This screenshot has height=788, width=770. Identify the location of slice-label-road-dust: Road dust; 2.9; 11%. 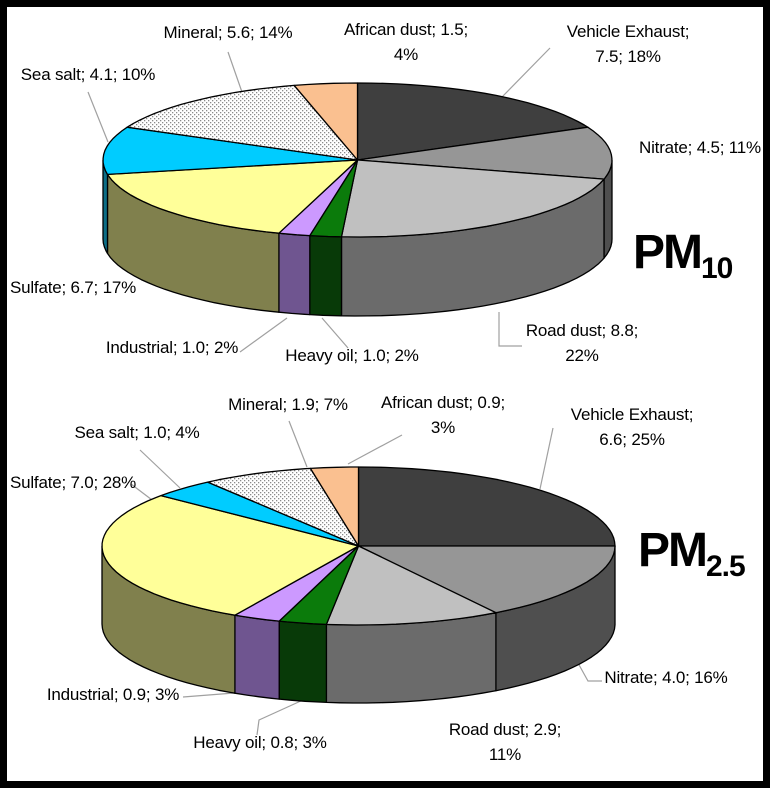
(505, 742).